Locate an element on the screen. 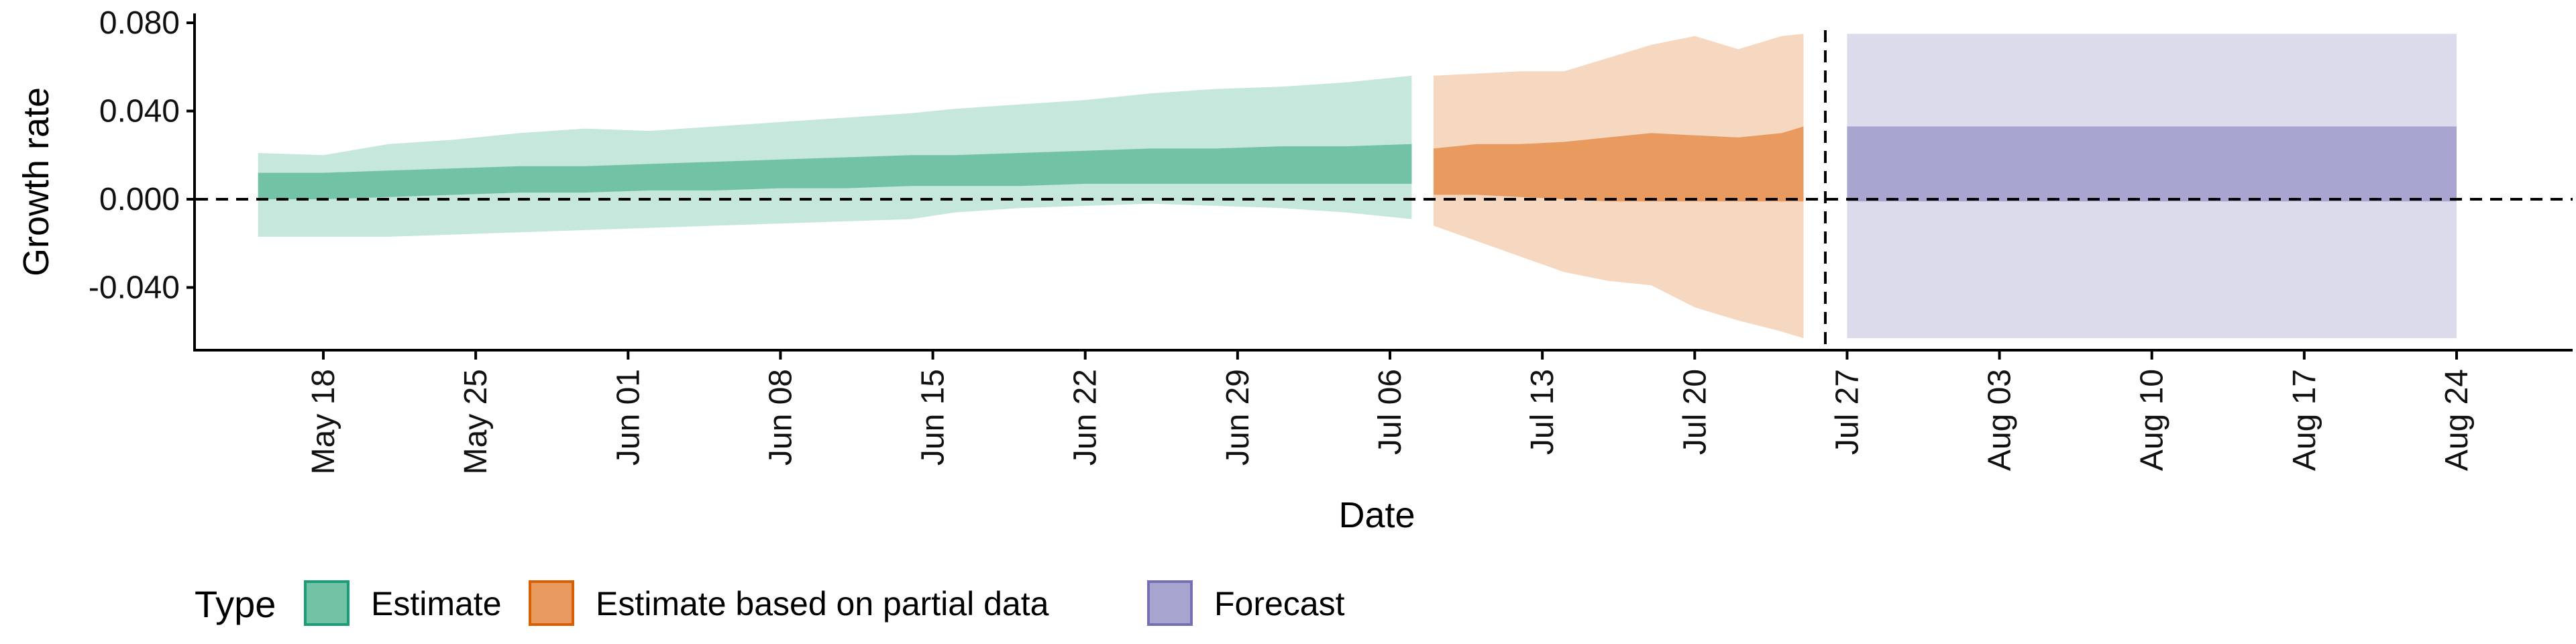 The image size is (2576, 644). y-axis-title: Growth rate is located at coordinates (36, 181).